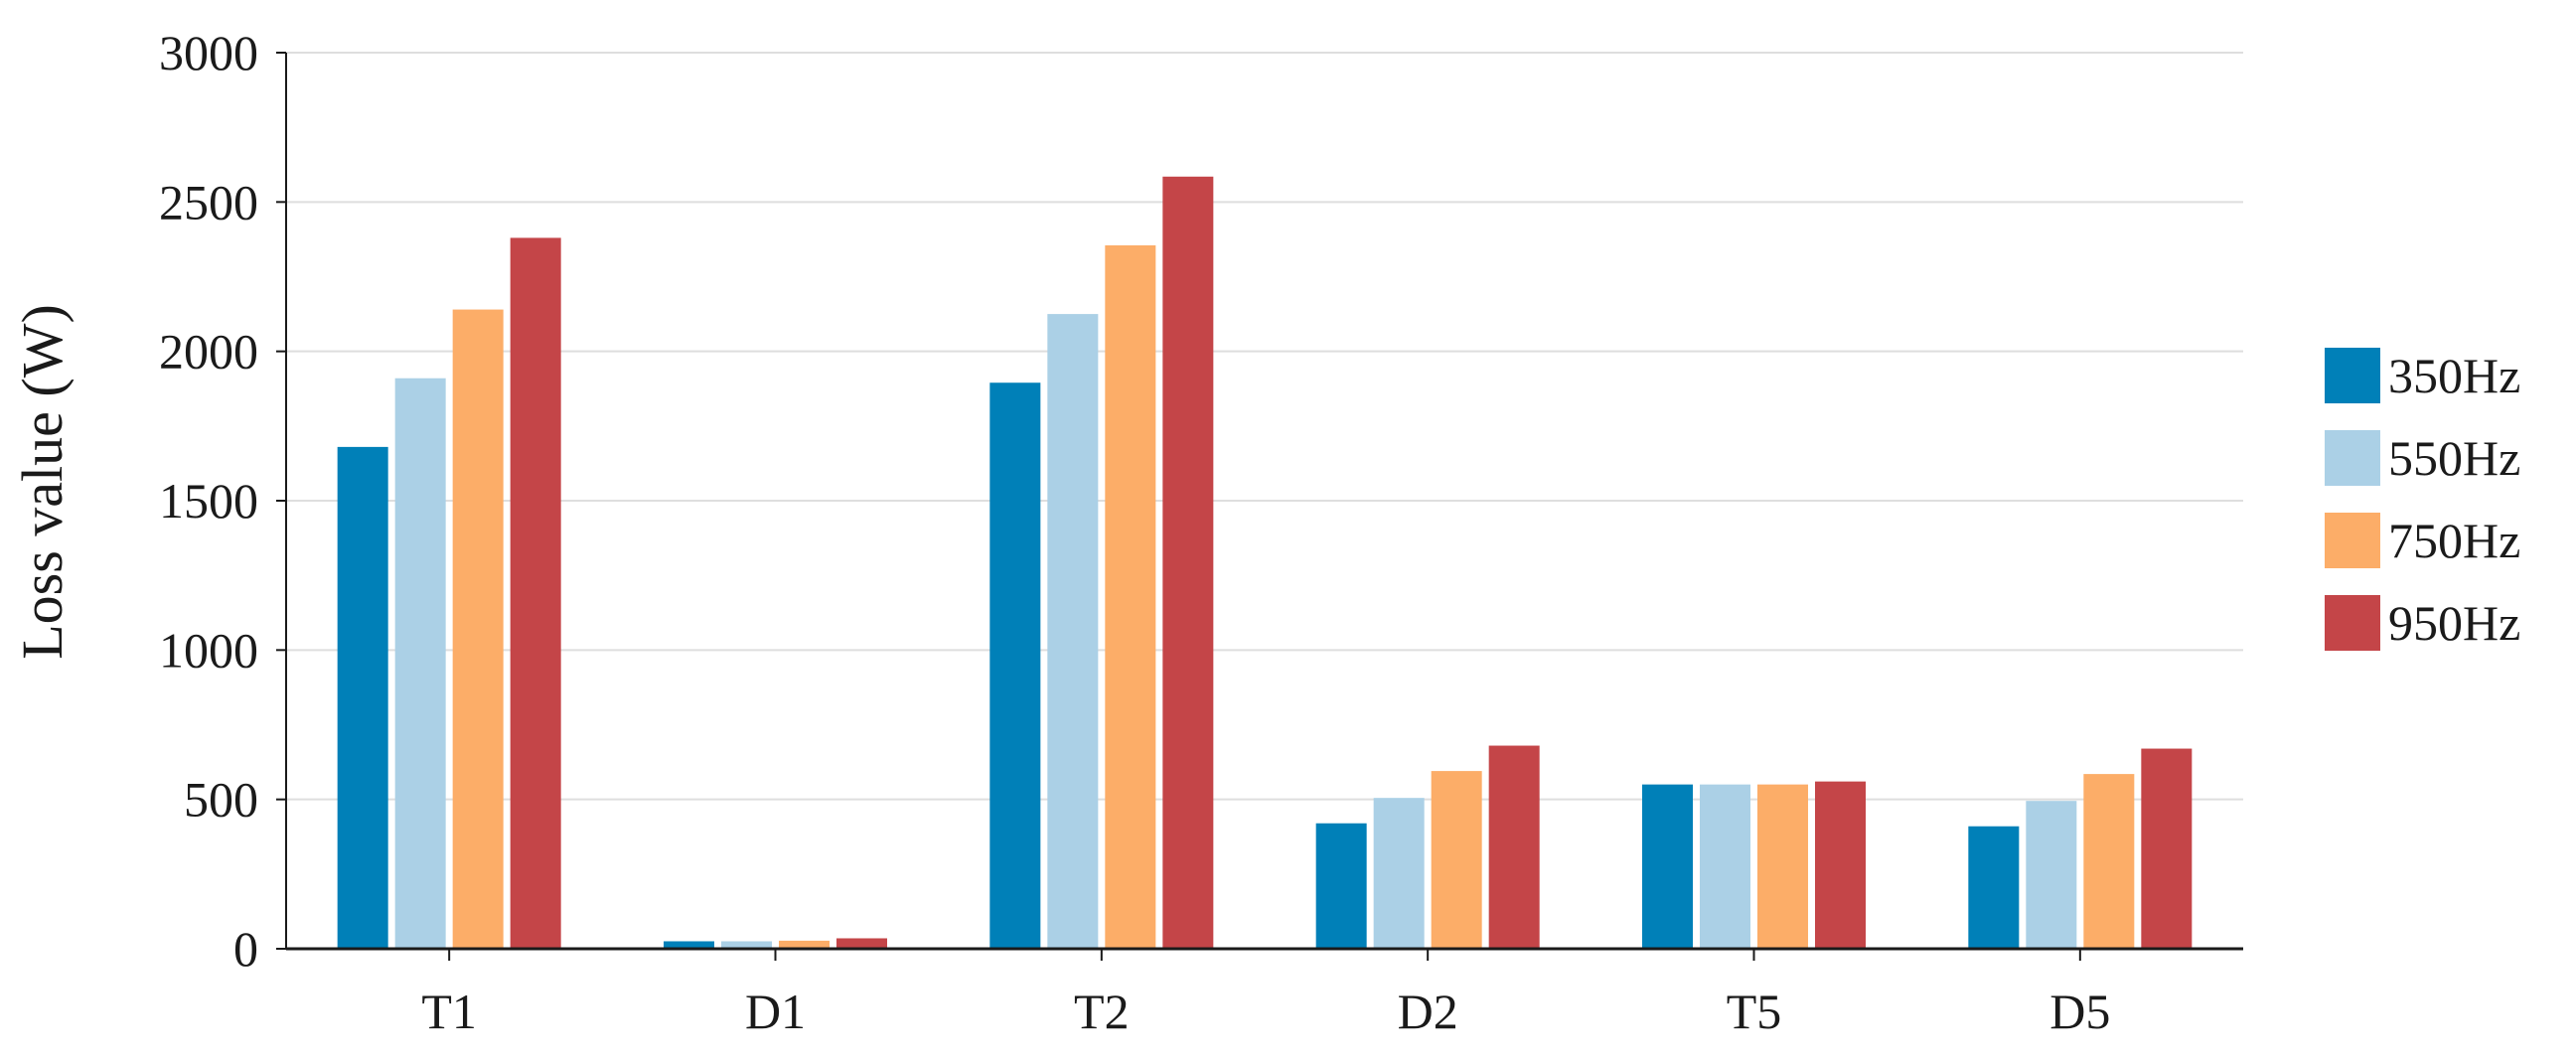 This screenshot has width=2576, height=1064. Describe the element at coordinates (42, 482) in the screenshot. I see `y-axis-title: Loss value (W)` at that location.